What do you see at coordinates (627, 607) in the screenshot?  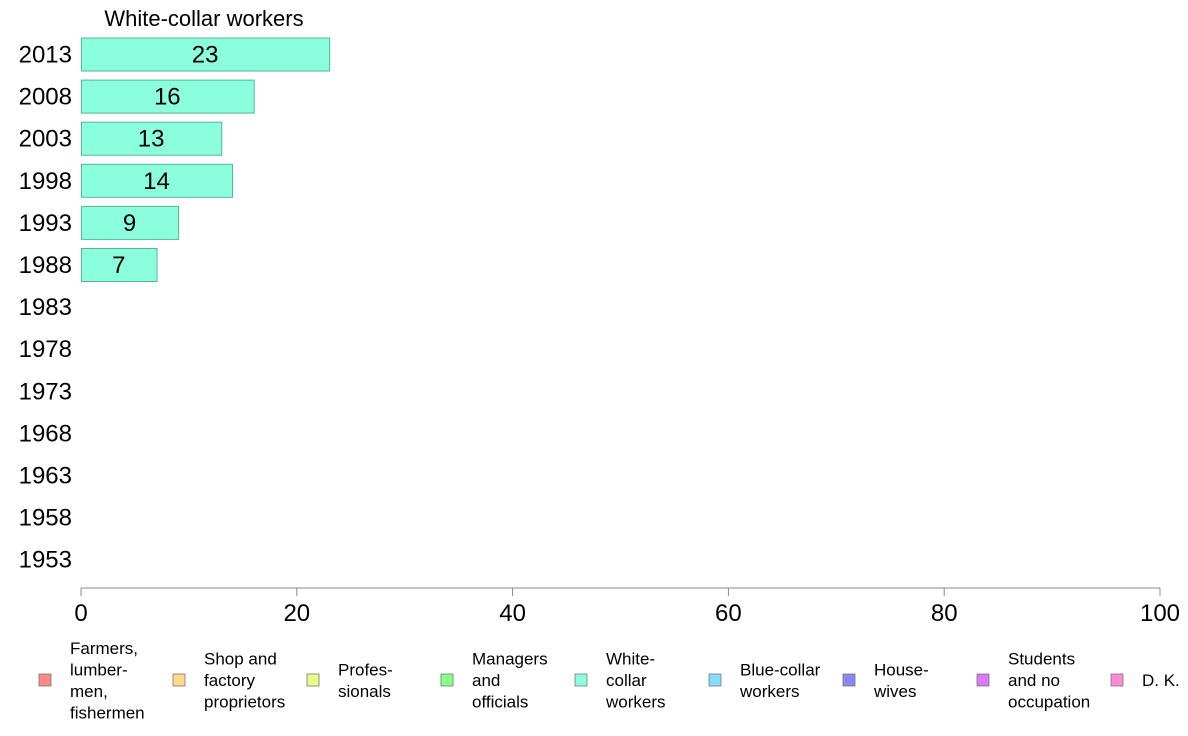 I see `x-axis: 0 20 40 60 80 100` at bounding box center [627, 607].